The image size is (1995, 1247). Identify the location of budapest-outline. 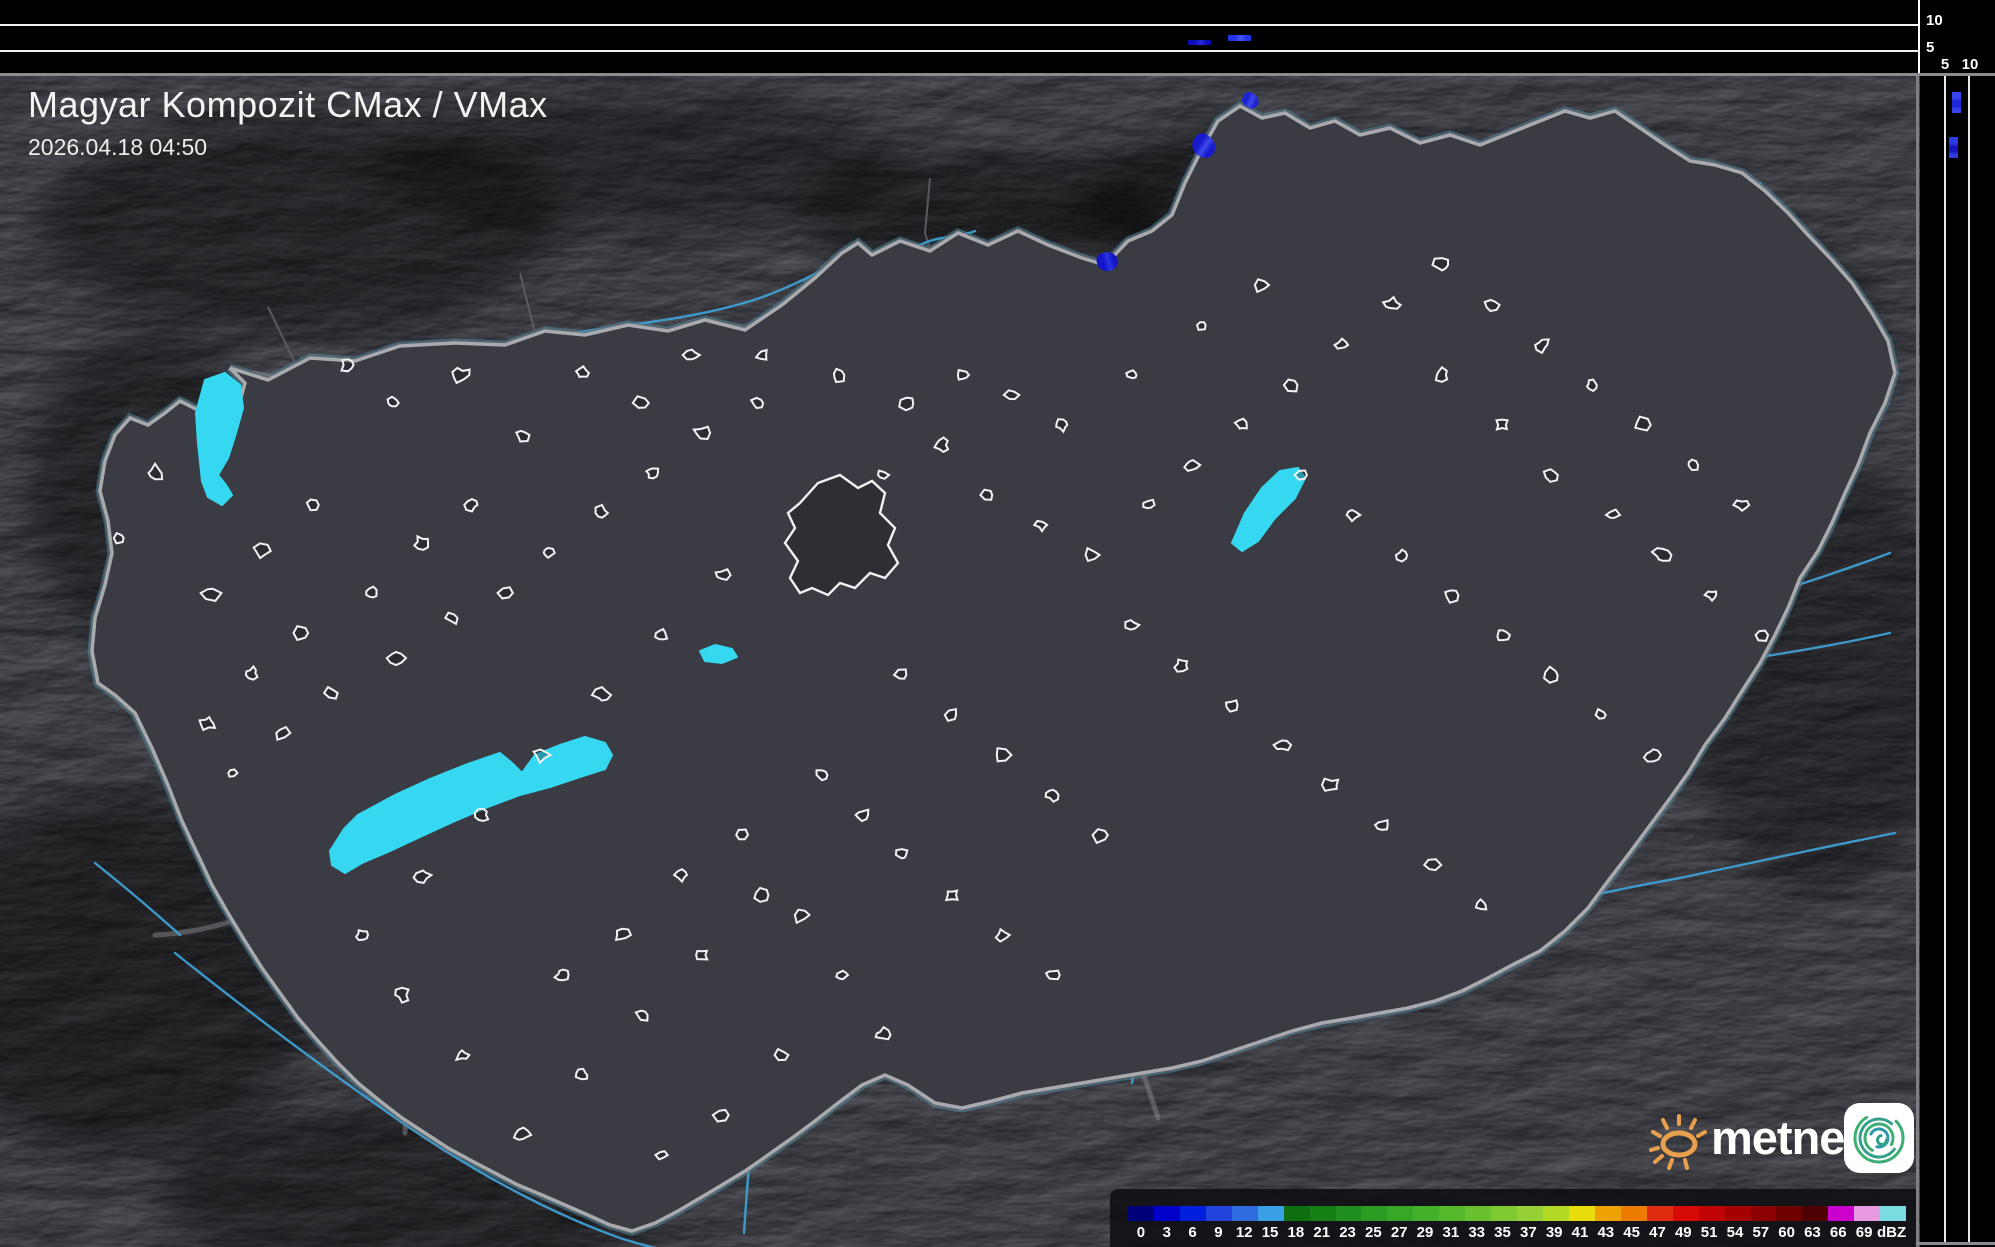
(841, 535).